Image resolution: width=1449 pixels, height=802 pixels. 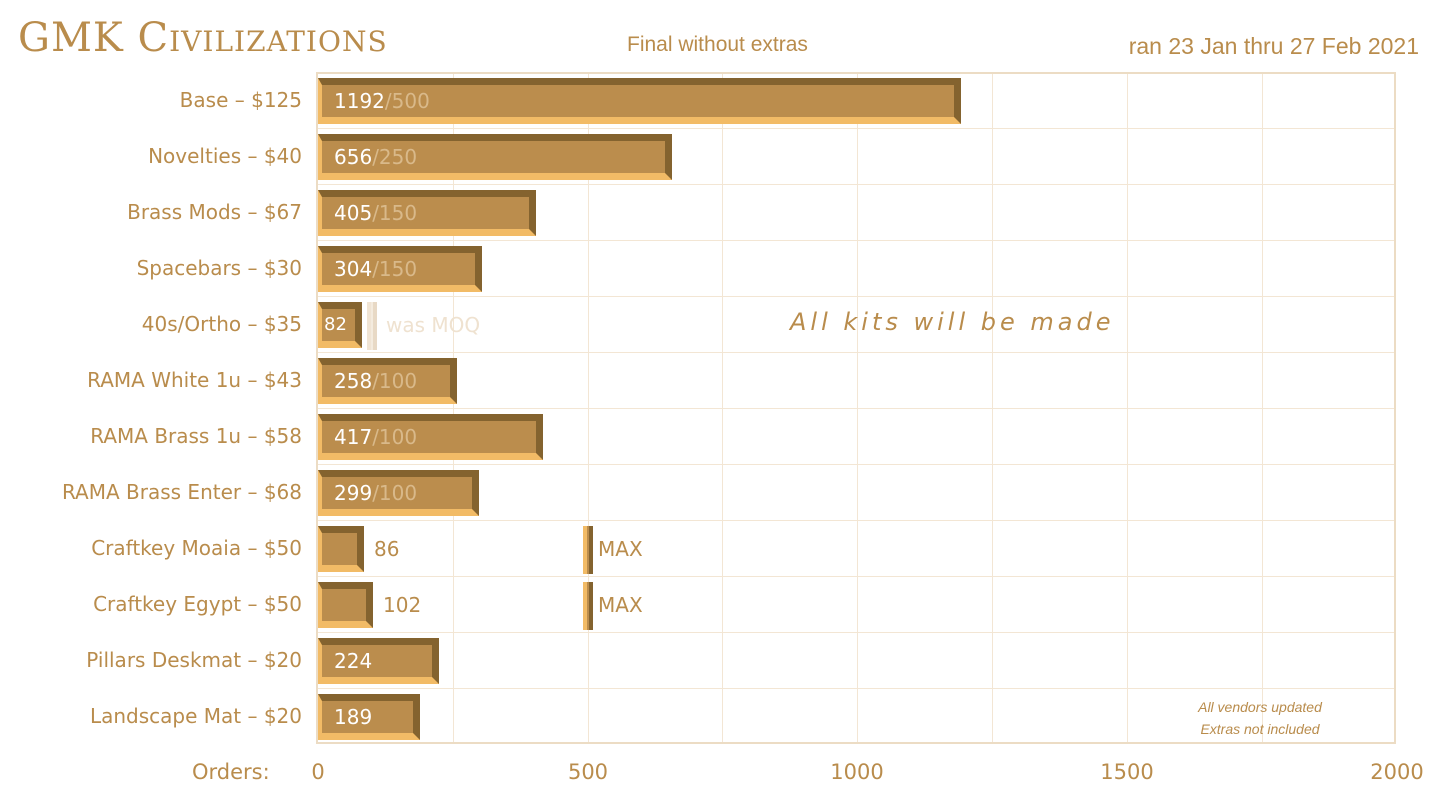 What do you see at coordinates (588, 772) in the screenshot?
I see `x-tick: 500` at bounding box center [588, 772].